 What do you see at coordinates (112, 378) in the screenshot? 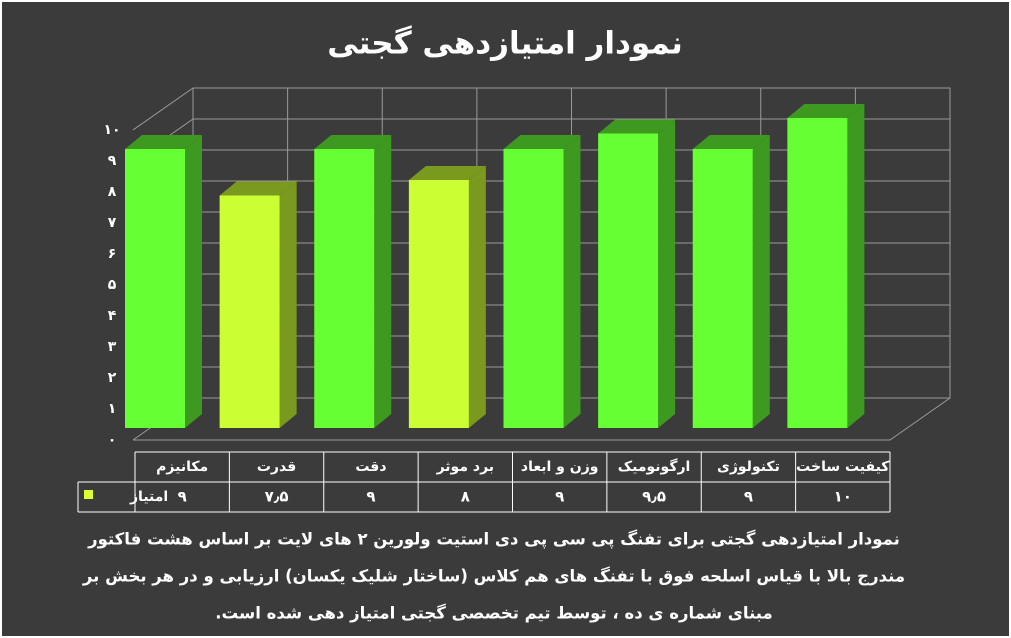
I see `y-tick-label: ۲` at bounding box center [112, 378].